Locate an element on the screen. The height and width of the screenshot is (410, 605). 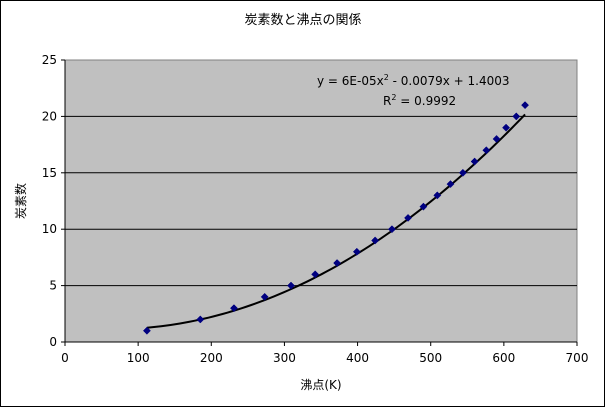
trendline-equation: y = 6E-05x2 - 0.0079x + 1.4003 is located at coordinates (413, 80).